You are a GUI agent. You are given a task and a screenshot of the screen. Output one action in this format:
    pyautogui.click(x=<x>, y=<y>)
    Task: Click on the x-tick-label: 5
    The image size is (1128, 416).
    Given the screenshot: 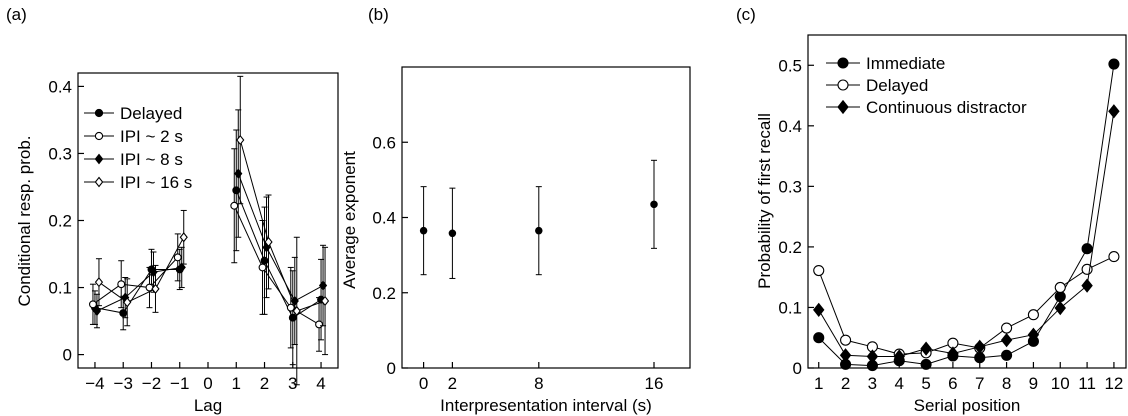 What is the action you would take?
    pyautogui.click(x=925, y=383)
    